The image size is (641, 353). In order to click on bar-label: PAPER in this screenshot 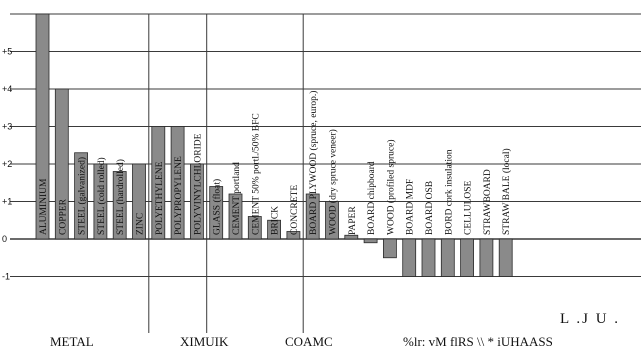, I will do `click(353, 220)`.